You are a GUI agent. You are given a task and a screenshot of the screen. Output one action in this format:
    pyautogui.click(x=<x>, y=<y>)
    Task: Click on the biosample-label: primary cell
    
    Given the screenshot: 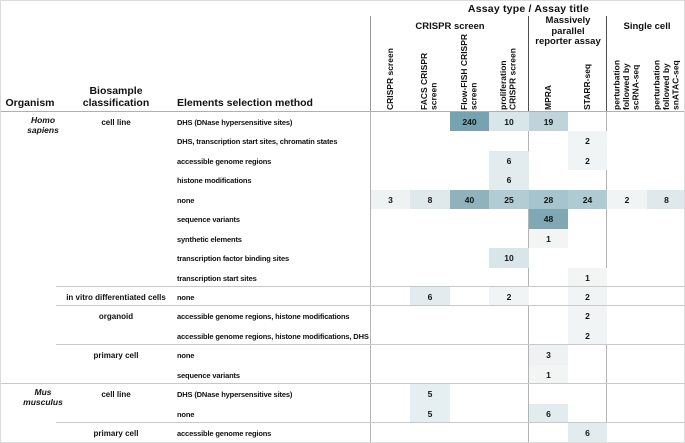 What is the action you would take?
    pyautogui.click(x=116, y=433)
    